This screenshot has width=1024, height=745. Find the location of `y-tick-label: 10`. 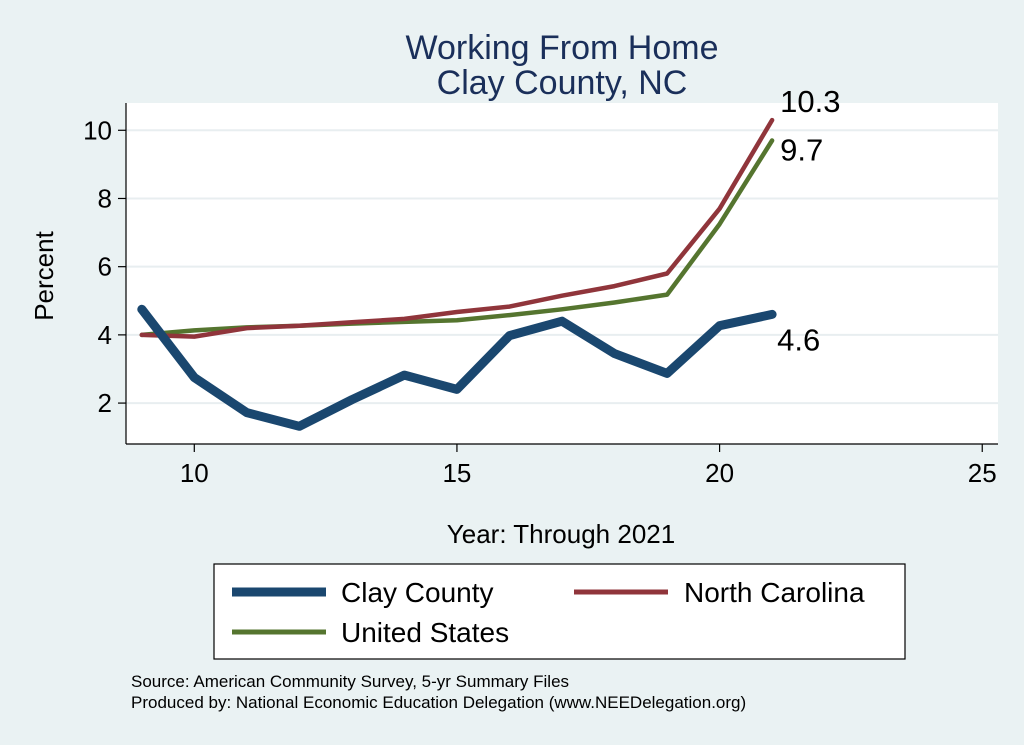

y-tick-label: 10 is located at coordinates (97, 130).